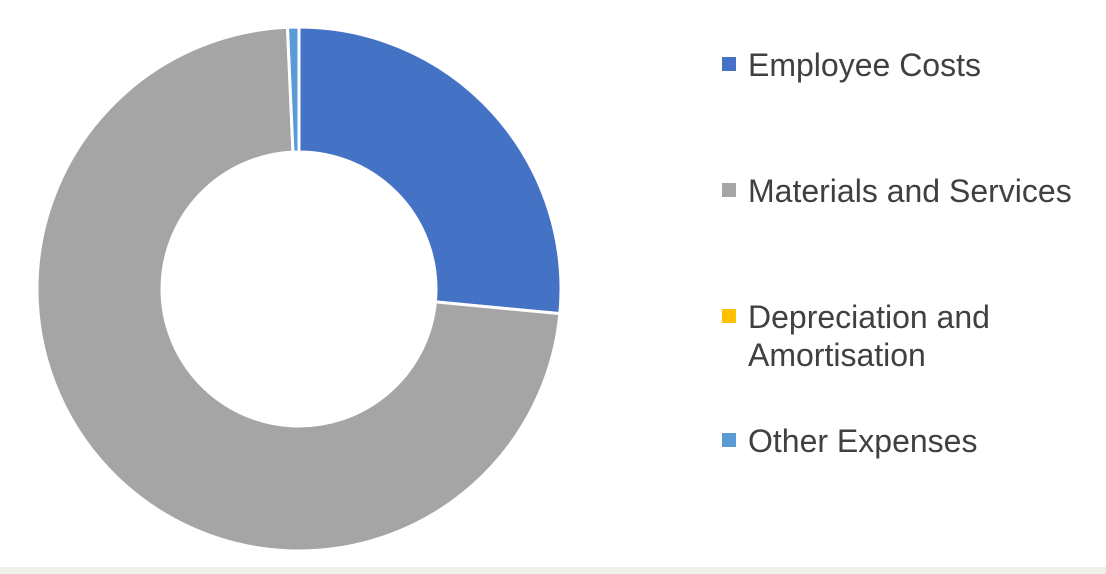 This screenshot has width=1106, height=574. Describe the element at coordinates (729, 440) in the screenshot. I see `legend-swatch-other-expenses` at that location.